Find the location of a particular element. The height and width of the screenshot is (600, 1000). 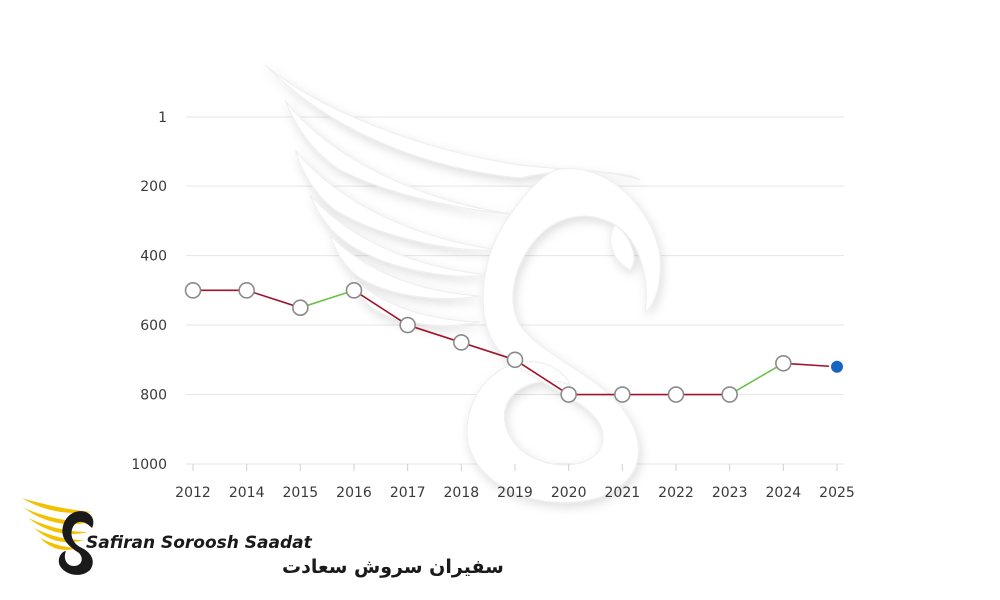

x-tick-label: 2023 is located at coordinates (730, 493).